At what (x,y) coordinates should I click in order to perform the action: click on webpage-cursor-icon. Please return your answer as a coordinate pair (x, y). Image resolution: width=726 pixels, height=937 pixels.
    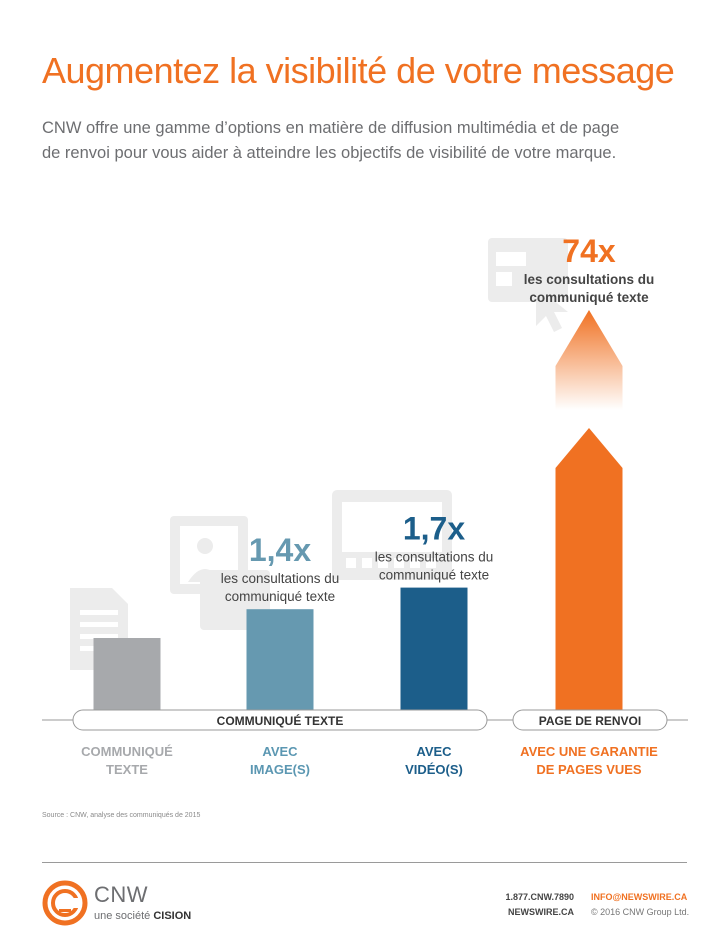
    Looking at the image, I should click on (528, 285).